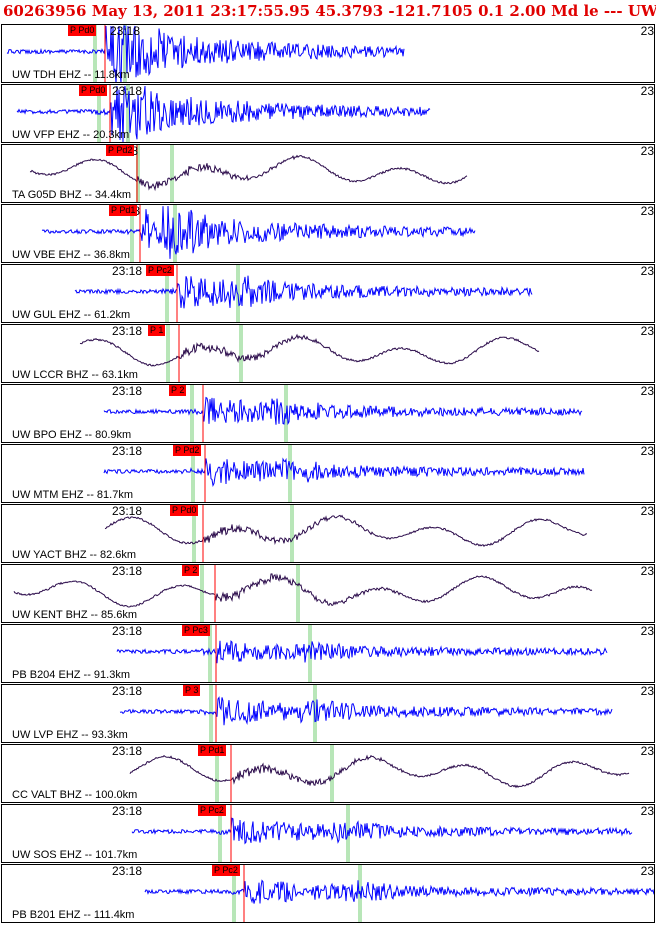 Image resolution: width=656 pixels, height=926 pixels. Describe the element at coordinates (157, 330) in the screenshot. I see `phase-pick-marker: P 1` at that location.